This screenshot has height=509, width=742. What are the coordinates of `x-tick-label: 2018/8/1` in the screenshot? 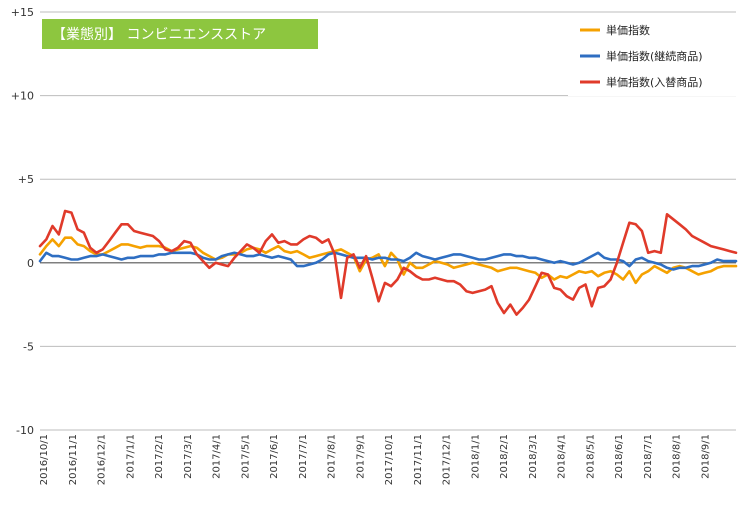 It's located at (677, 456).